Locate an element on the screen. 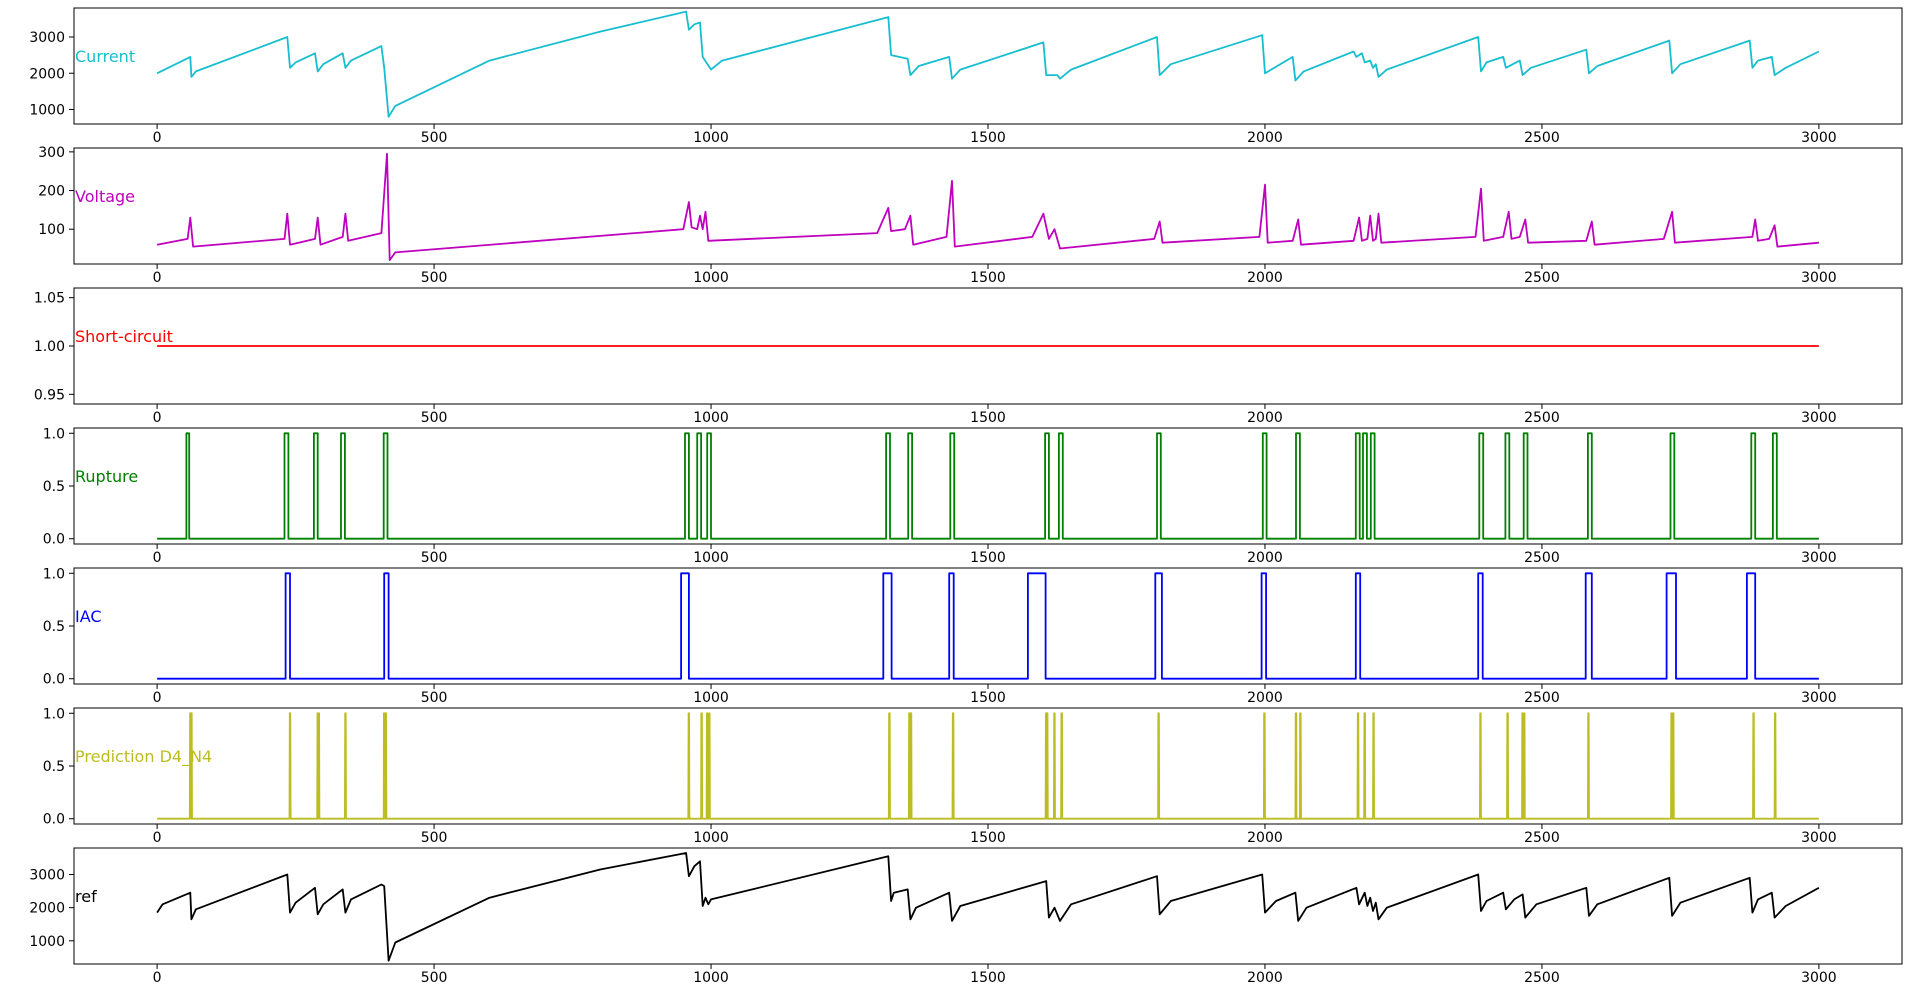 The image size is (1920, 993). series-label-iac: IAC is located at coordinates (88, 616).